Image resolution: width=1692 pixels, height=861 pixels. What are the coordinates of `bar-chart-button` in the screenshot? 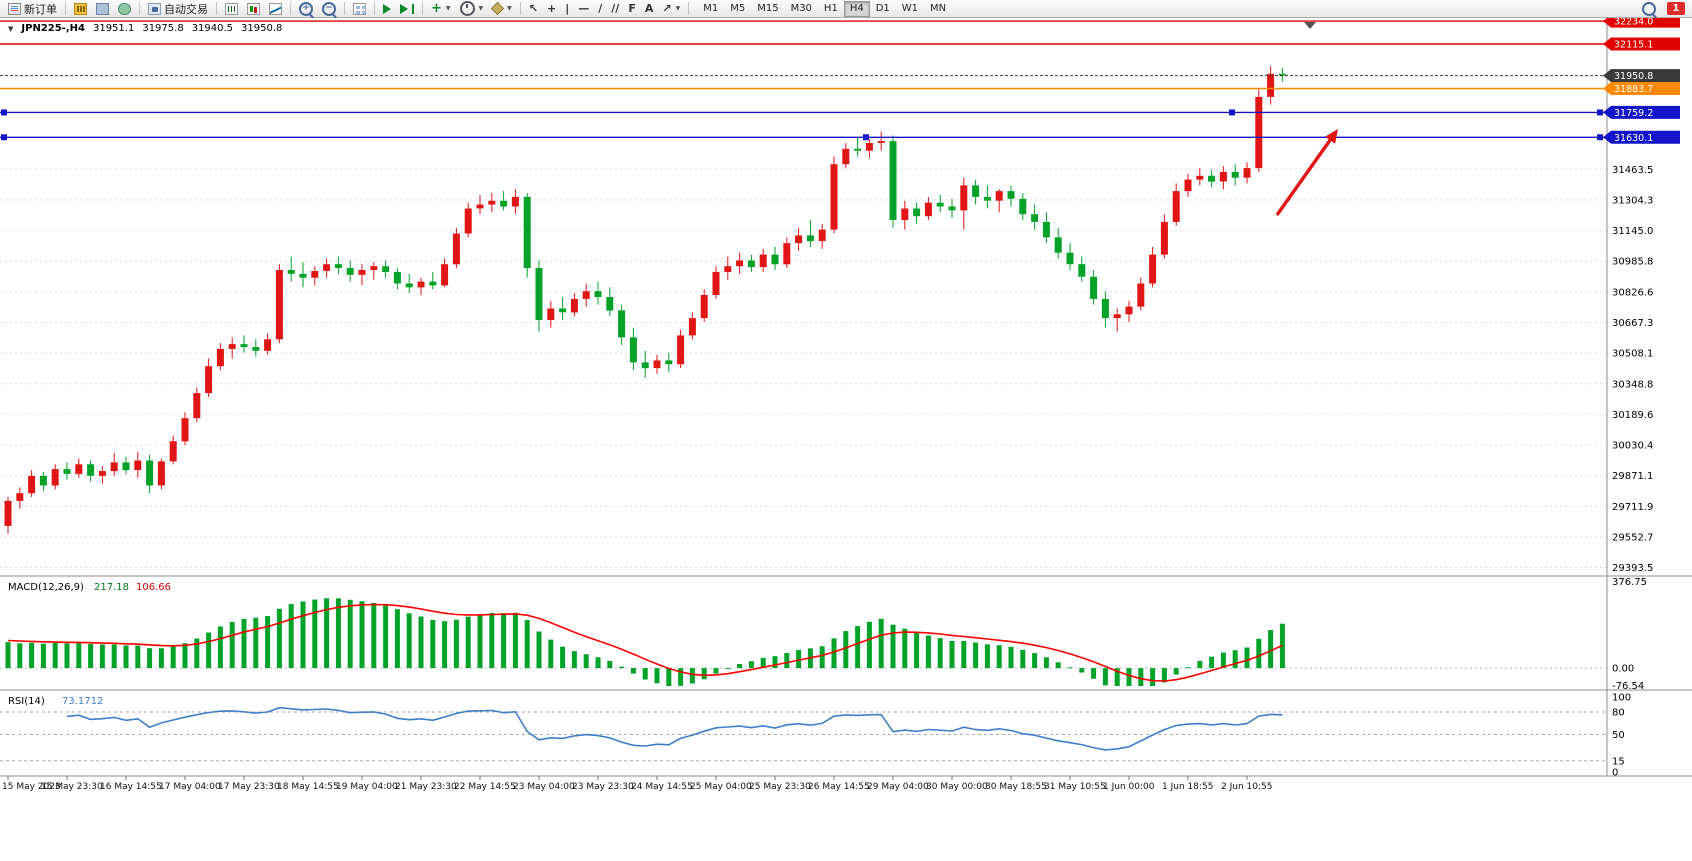 It's located at (231, 9).